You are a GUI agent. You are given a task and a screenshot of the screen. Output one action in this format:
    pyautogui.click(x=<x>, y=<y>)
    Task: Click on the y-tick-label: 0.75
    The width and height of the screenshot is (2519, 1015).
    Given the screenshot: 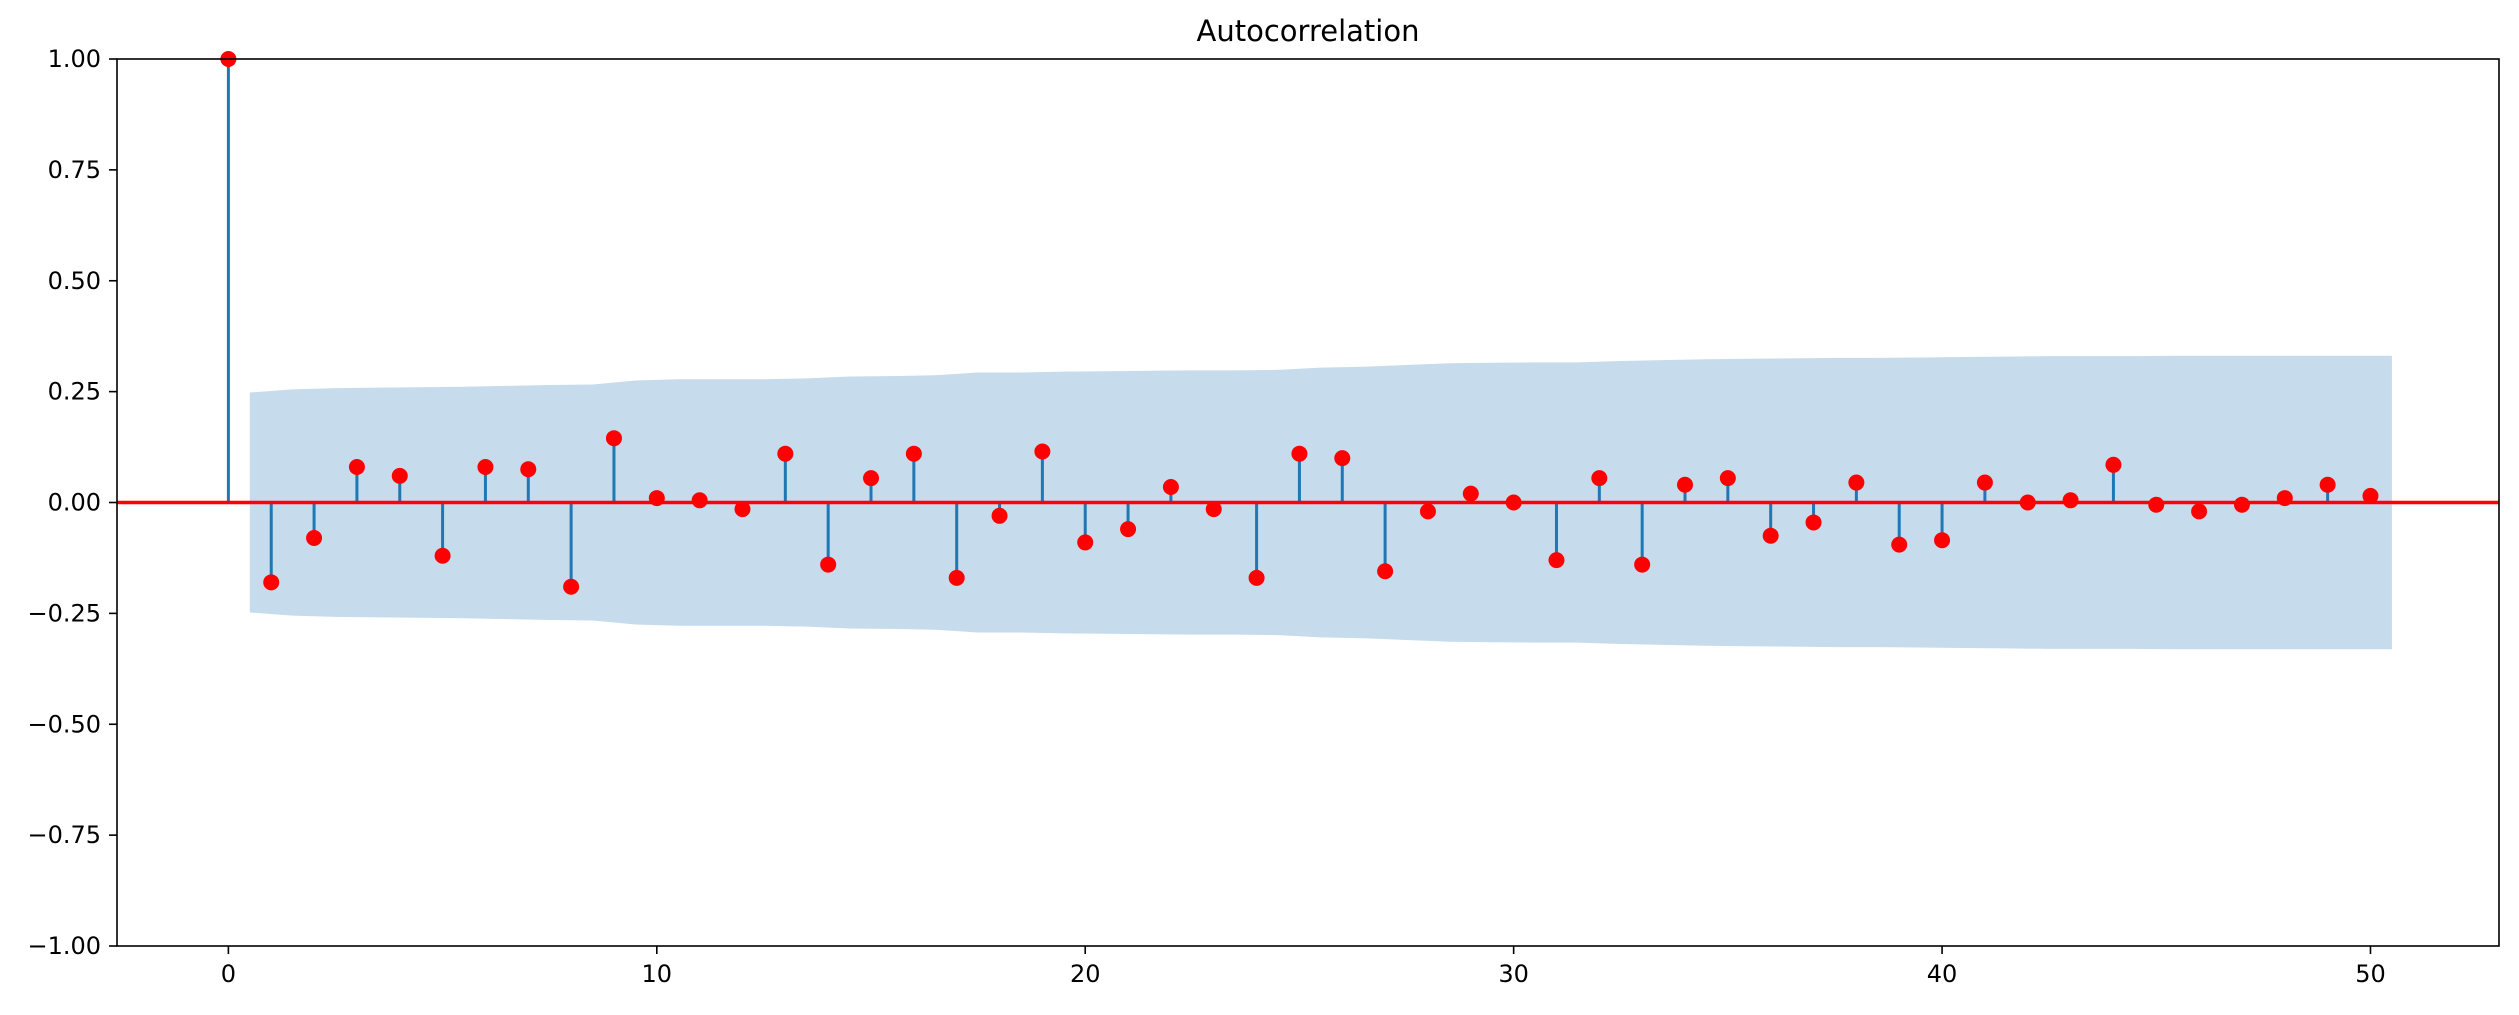 What is the action you would take?
    pyautogui.click(x=74, y=170)
    